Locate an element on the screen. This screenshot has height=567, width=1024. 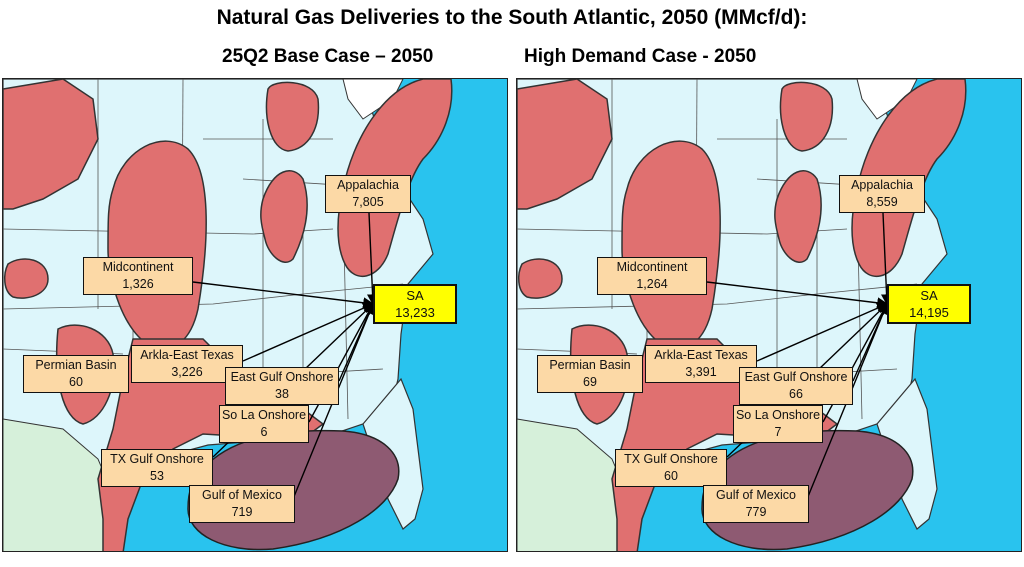
region-value: 8,559 is located at coordinates (882, 202).